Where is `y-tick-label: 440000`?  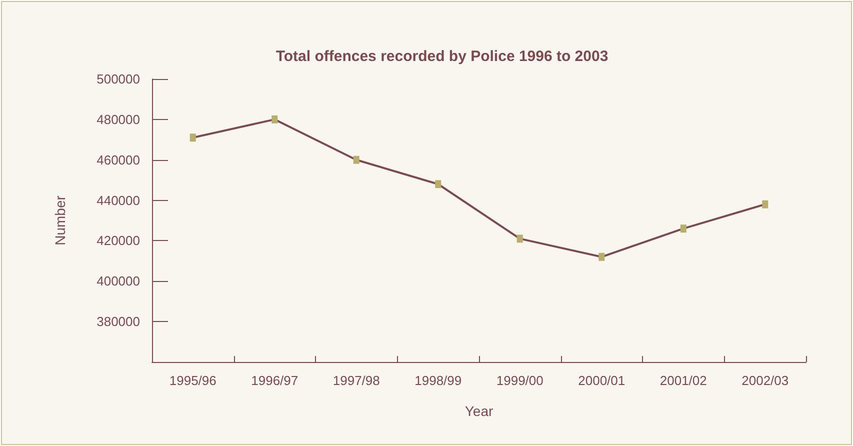
y-tick-label: 440000 is located at coordinates (118, 200).